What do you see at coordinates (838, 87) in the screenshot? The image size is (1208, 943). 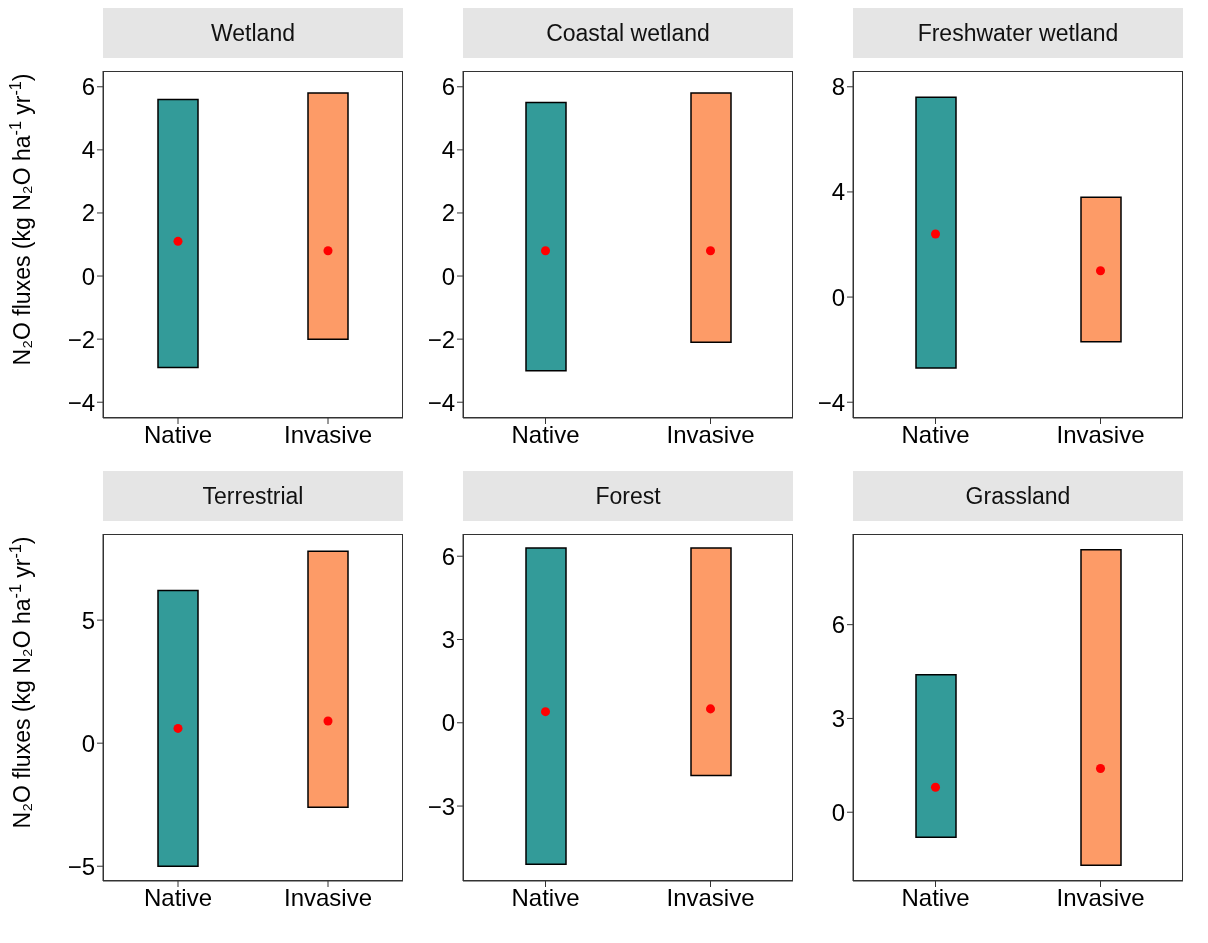 I see `y-tick-label: 8` at bounding box center [838, 87].